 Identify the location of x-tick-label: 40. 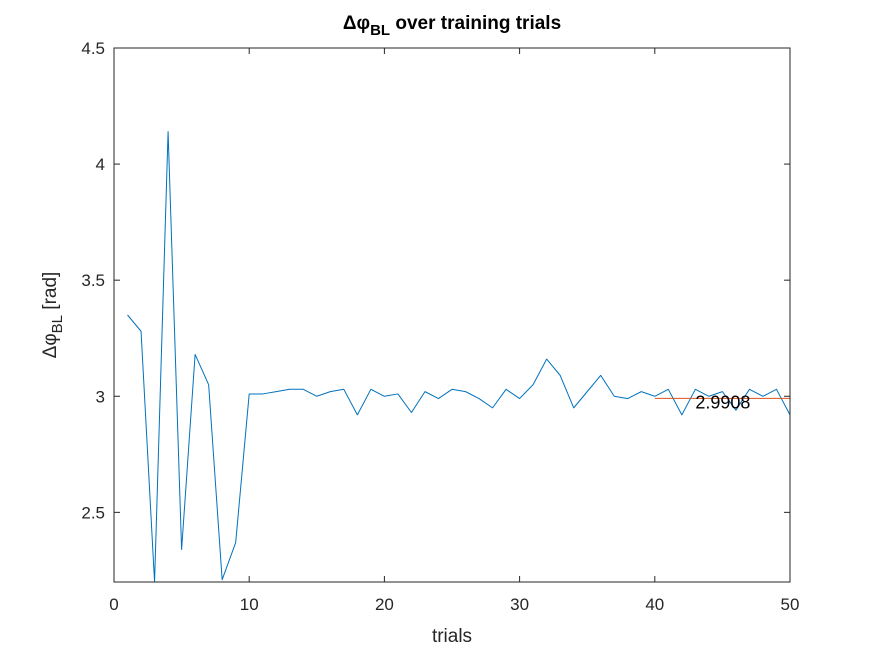
(654, 604).